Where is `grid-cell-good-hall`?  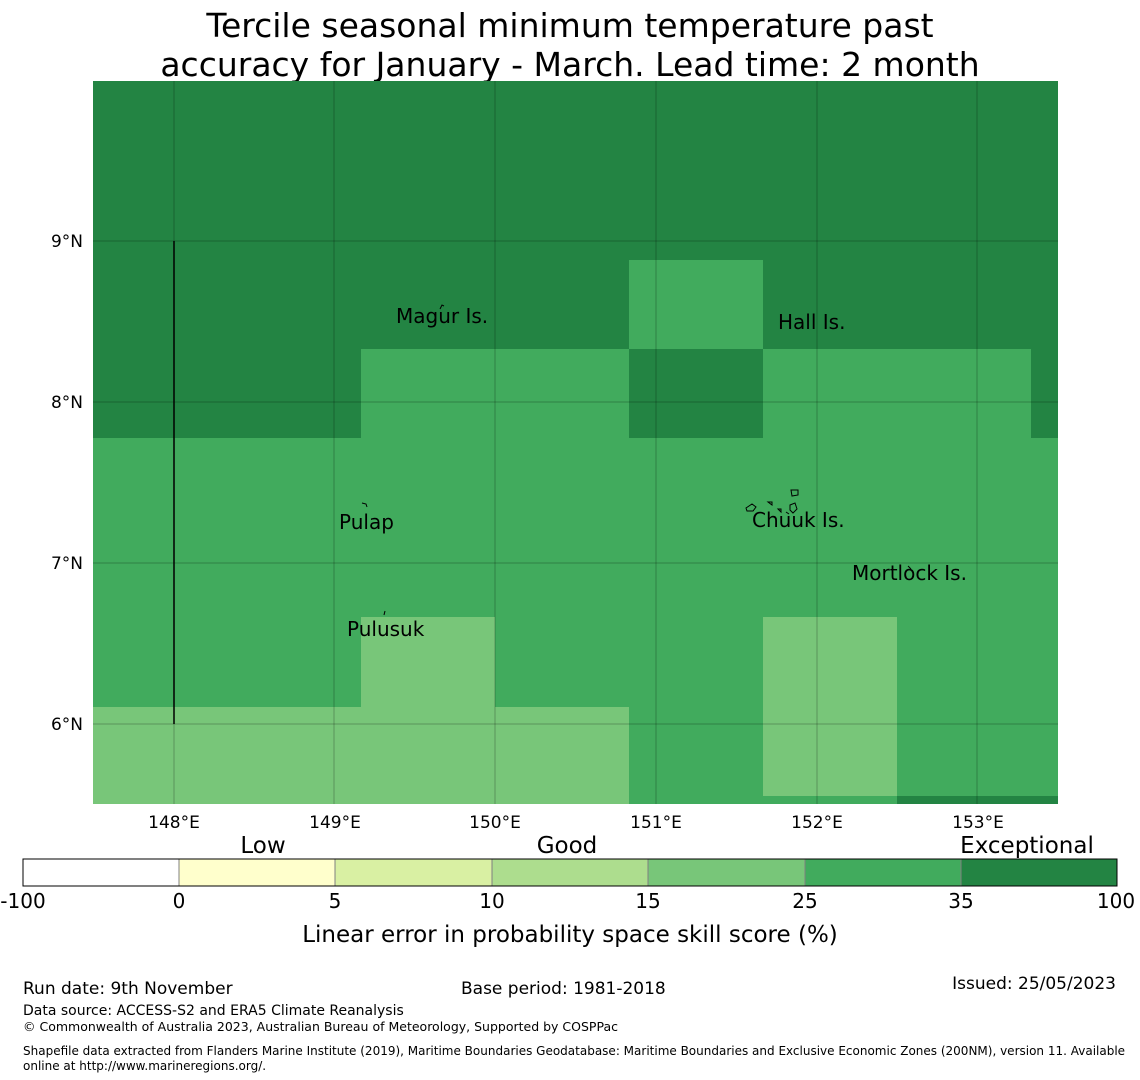 grid-cell-good-hall is located at coordinates (696, 304).